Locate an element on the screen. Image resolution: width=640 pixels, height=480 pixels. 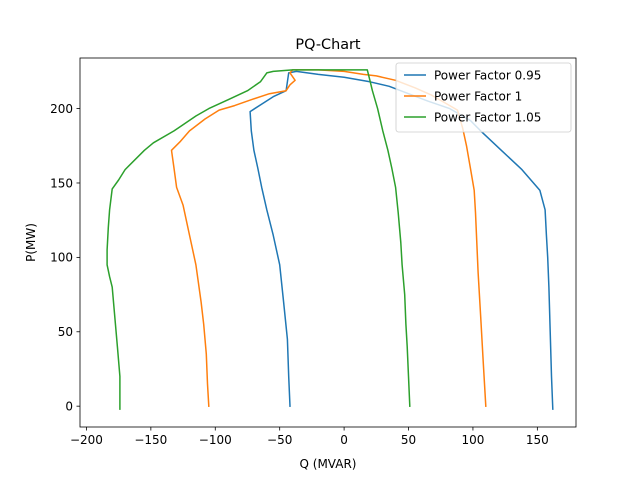
y-tick-label: 100 is located at coordinates (61, 258).